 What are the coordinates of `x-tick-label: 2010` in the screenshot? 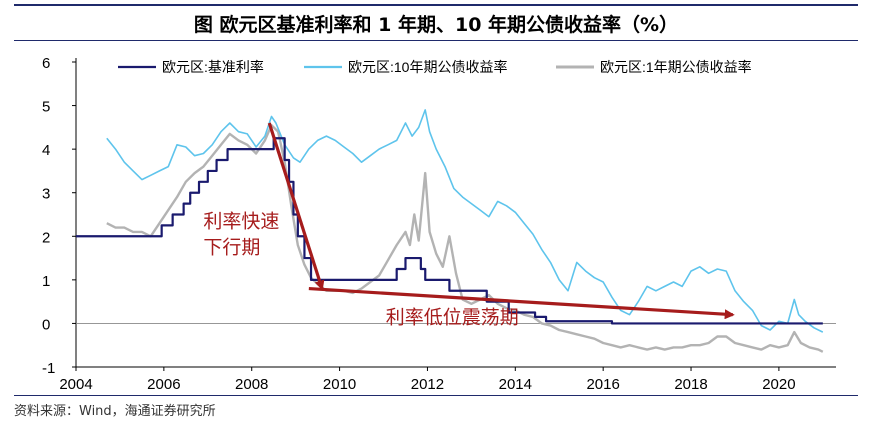 It's located at (339, 384).